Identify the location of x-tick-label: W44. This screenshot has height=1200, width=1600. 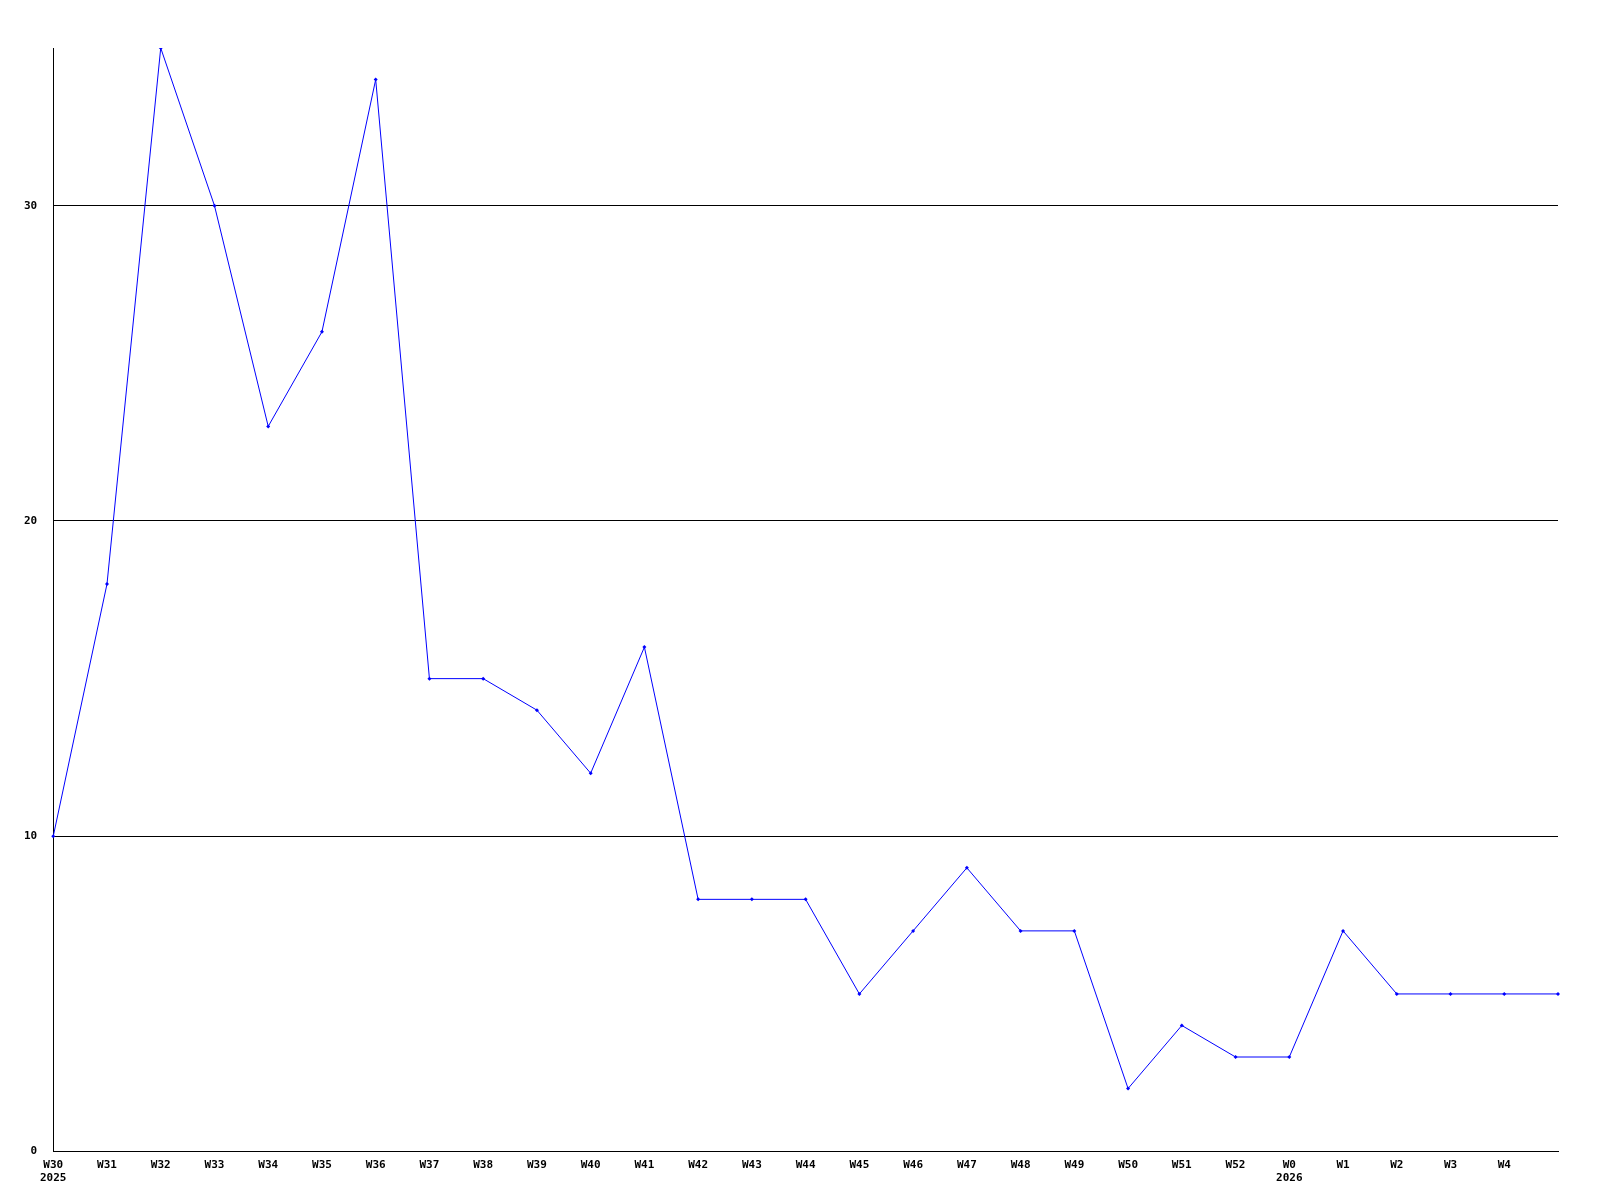
(805, 1165).